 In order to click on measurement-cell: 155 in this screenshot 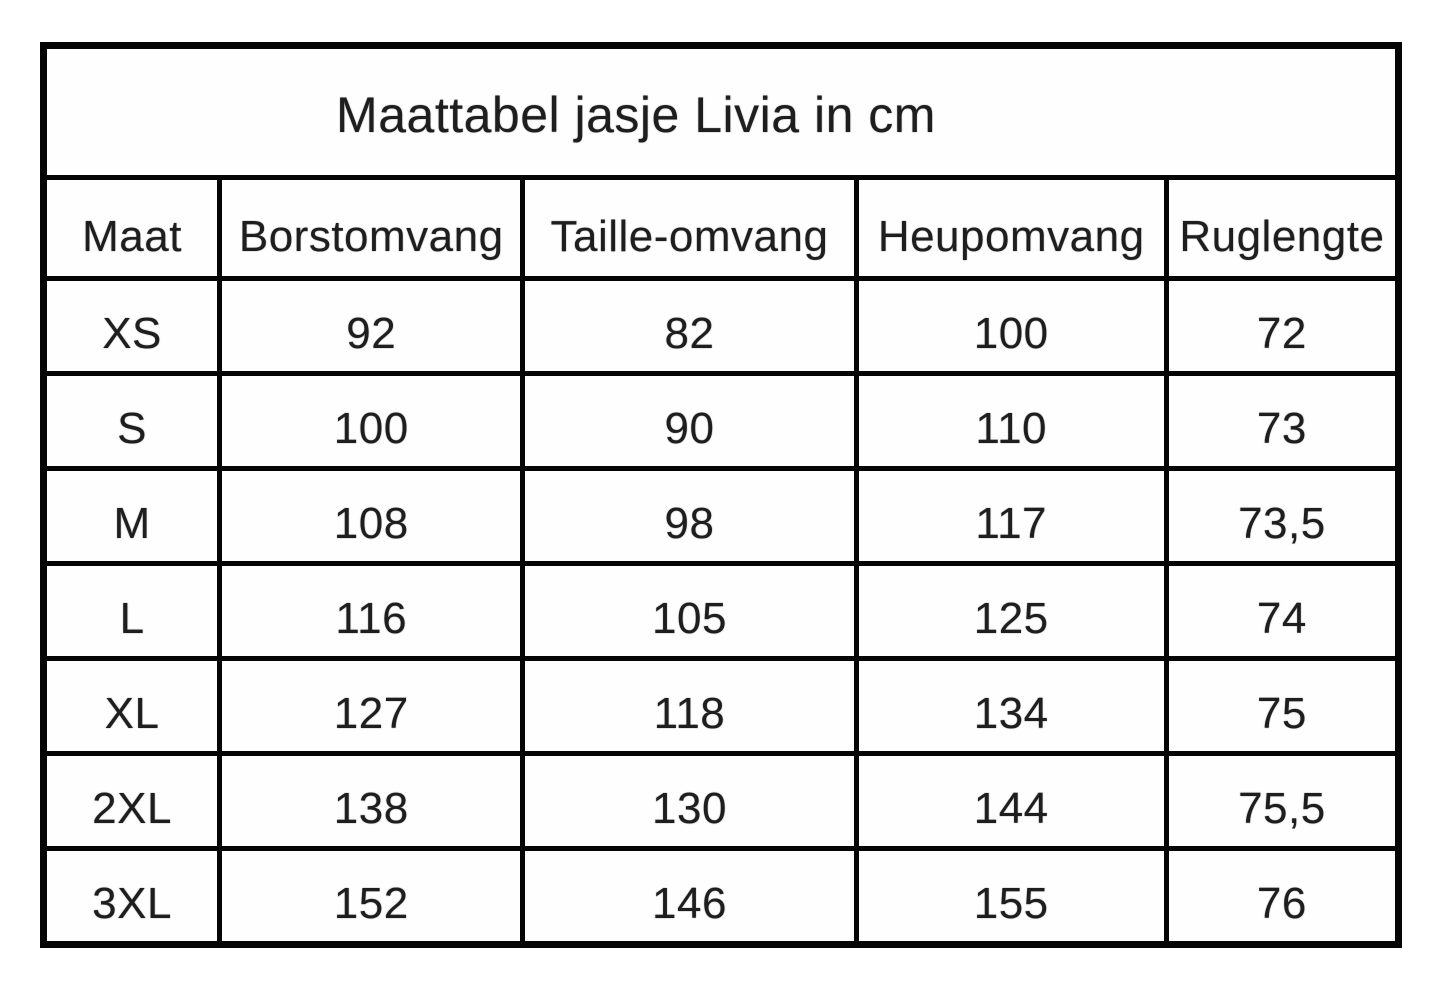, I will do `click(1011, 896)`.